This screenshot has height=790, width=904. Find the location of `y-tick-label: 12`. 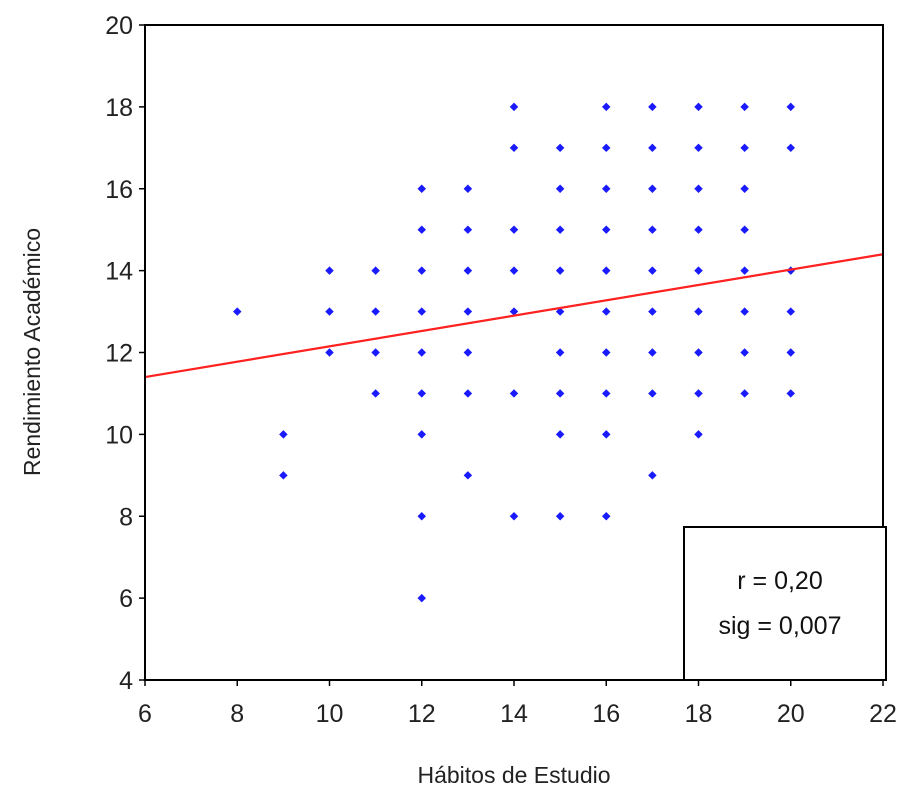

y-tick-label: 12 is located at coordinates (119, 354).